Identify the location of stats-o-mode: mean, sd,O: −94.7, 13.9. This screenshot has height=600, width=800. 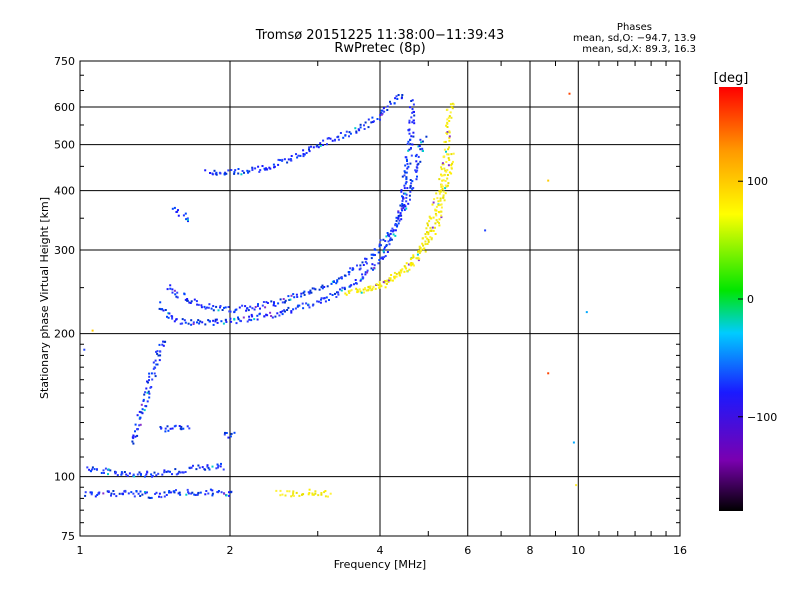
(634, 38).